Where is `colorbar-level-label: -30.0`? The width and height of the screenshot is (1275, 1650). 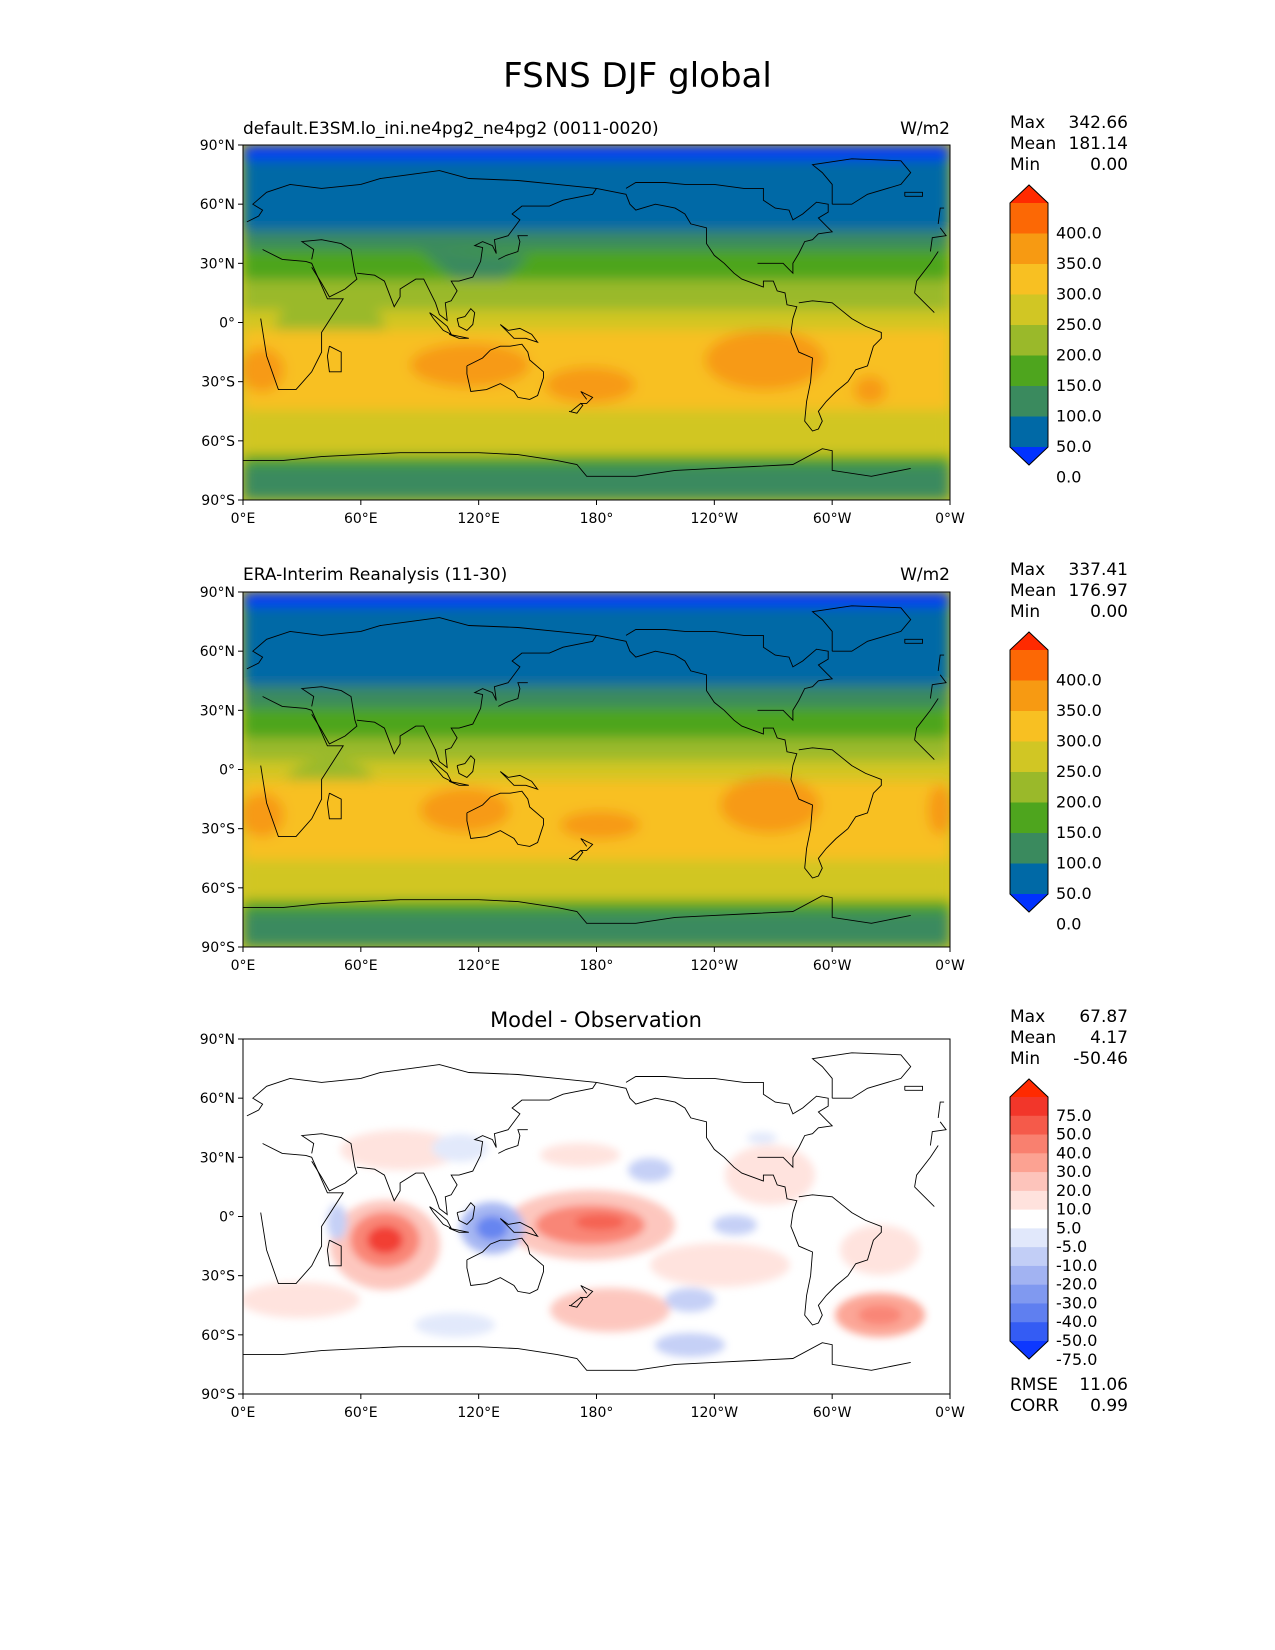
colorbar-level-label: -30.0 is located at coordinates (1076, 1302).